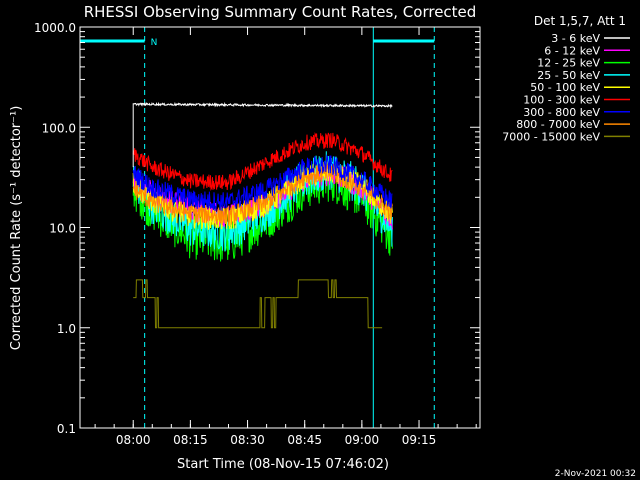  I want to click on legend-entry-label: 100 - 300 keV, so click(561, 100).